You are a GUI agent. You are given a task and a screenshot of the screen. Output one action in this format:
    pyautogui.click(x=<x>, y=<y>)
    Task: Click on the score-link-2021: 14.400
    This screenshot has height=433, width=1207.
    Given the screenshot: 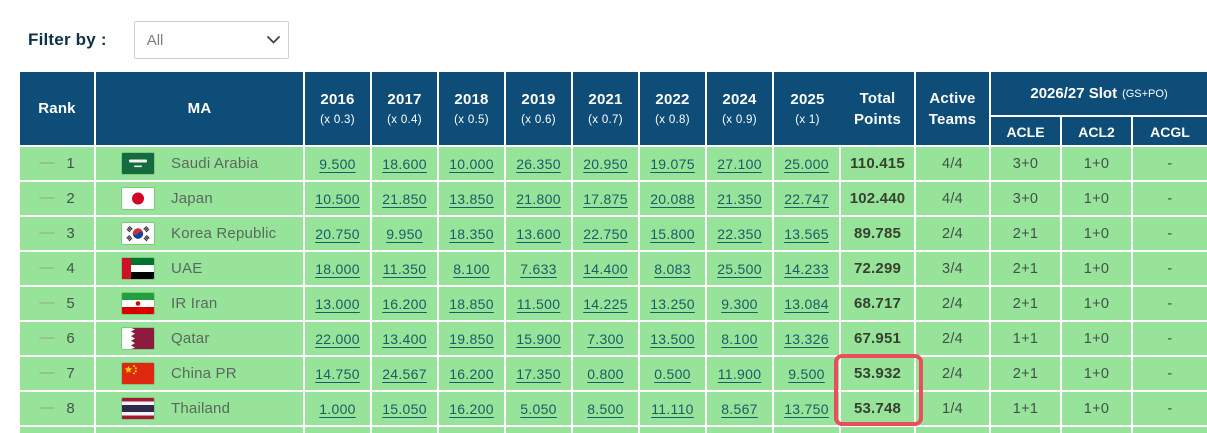 What is the action you would take?
    pyautogui.click(x=605, y=268)
    